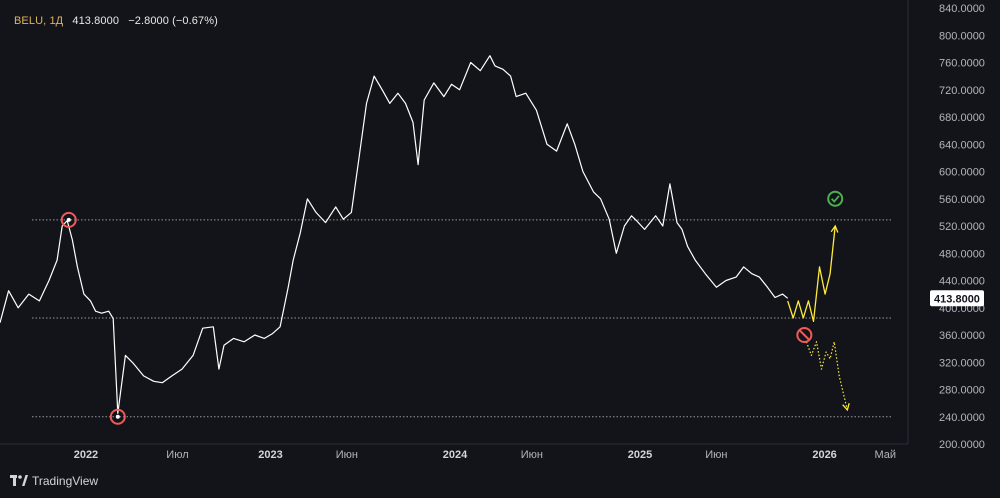 The height and width of the screenshot is (498, 1000). I want to click on x-tick-label: 2022, so click(86, 455).